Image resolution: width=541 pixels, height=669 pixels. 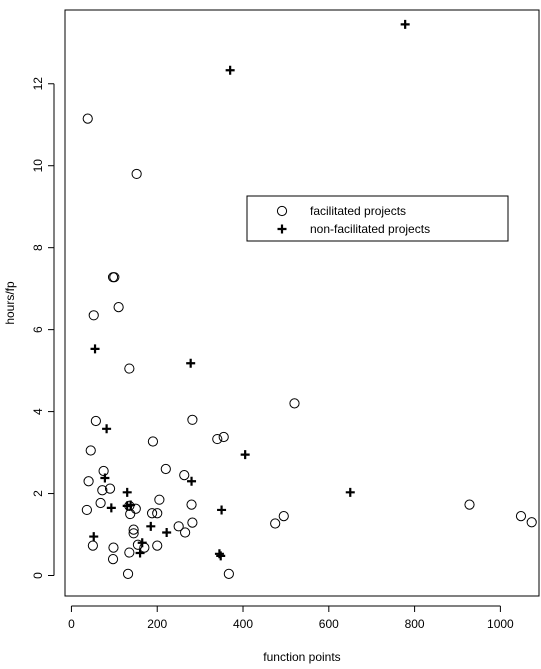 I want to click on y-tick-label: 8, so click(x=38, y=247).